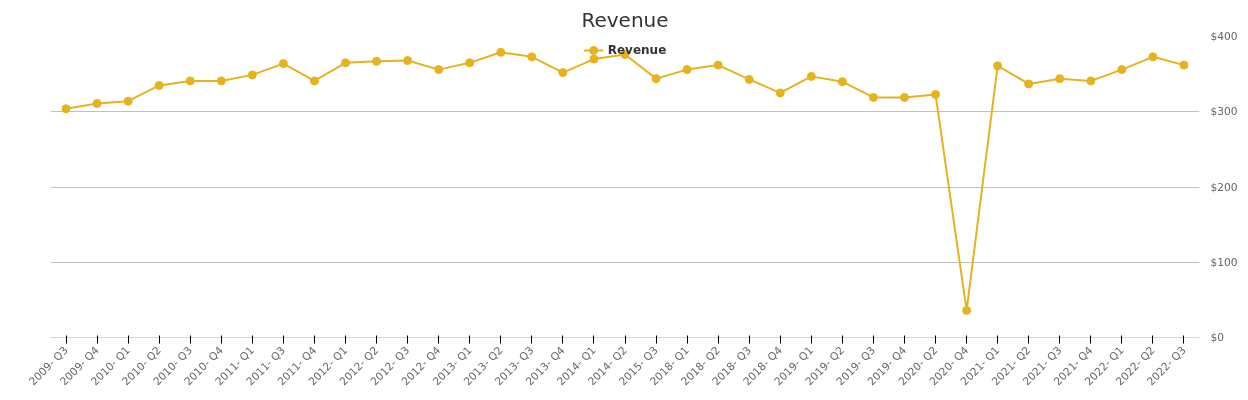  What do you see at coordinates (637, 50) in the screenshot?
I see `legend-label: Revenue` at bounding box center [637, 50].